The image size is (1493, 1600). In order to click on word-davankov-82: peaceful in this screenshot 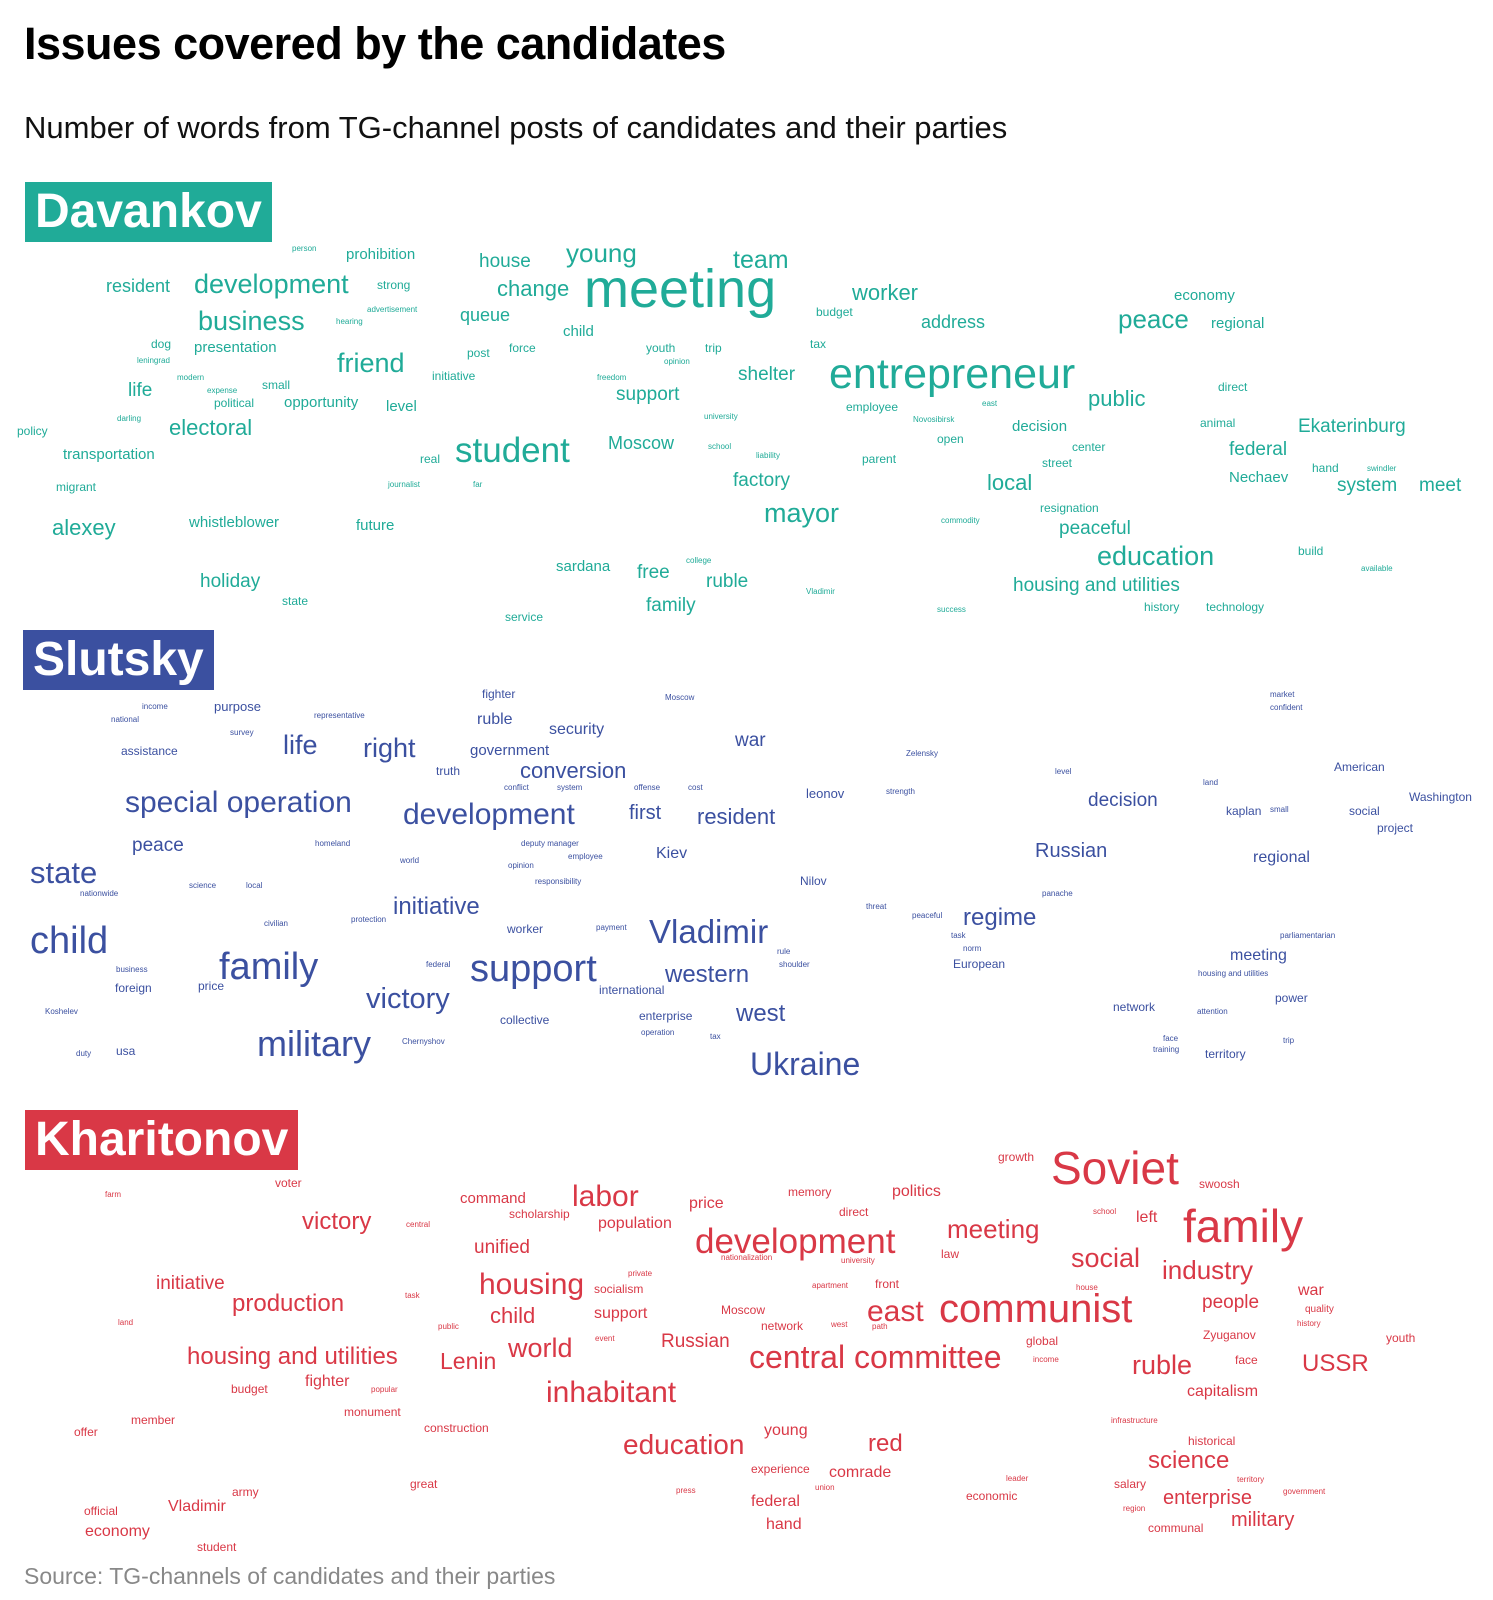, I will do `click(1095, 528)`.